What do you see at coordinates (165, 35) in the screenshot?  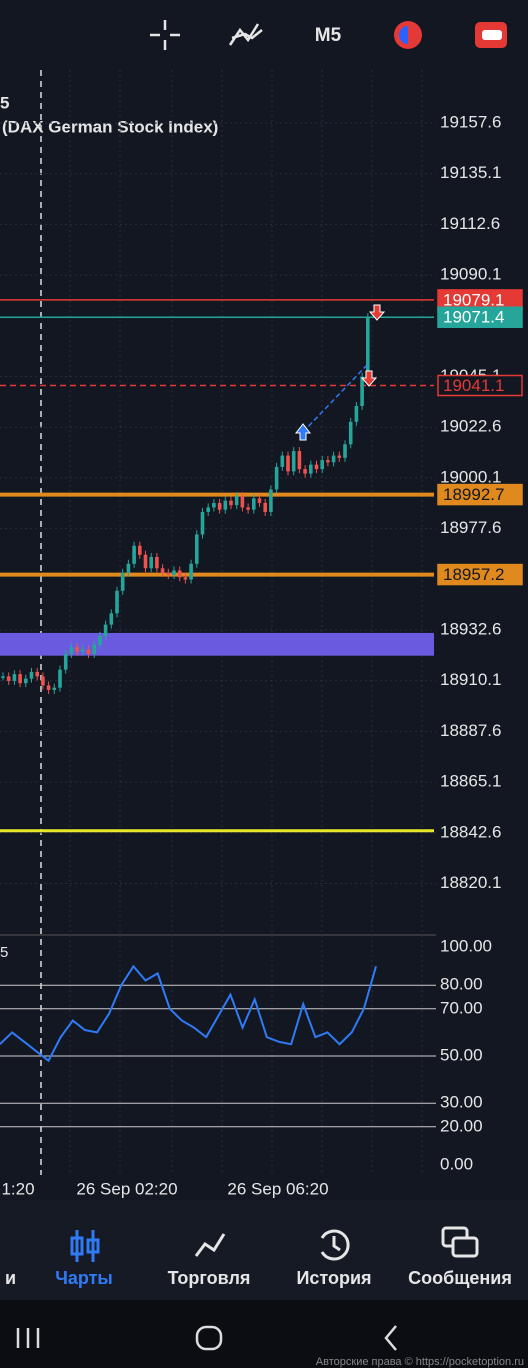 I see `crosshair-icon` at bounding box center [165, 35].